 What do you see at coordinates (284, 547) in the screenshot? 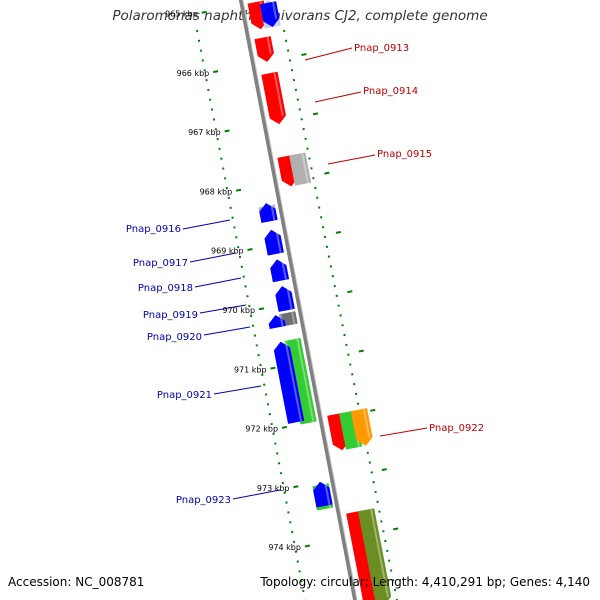
I see `ruler-tick-label: 974 kbp` at bounding box center [284, 547].